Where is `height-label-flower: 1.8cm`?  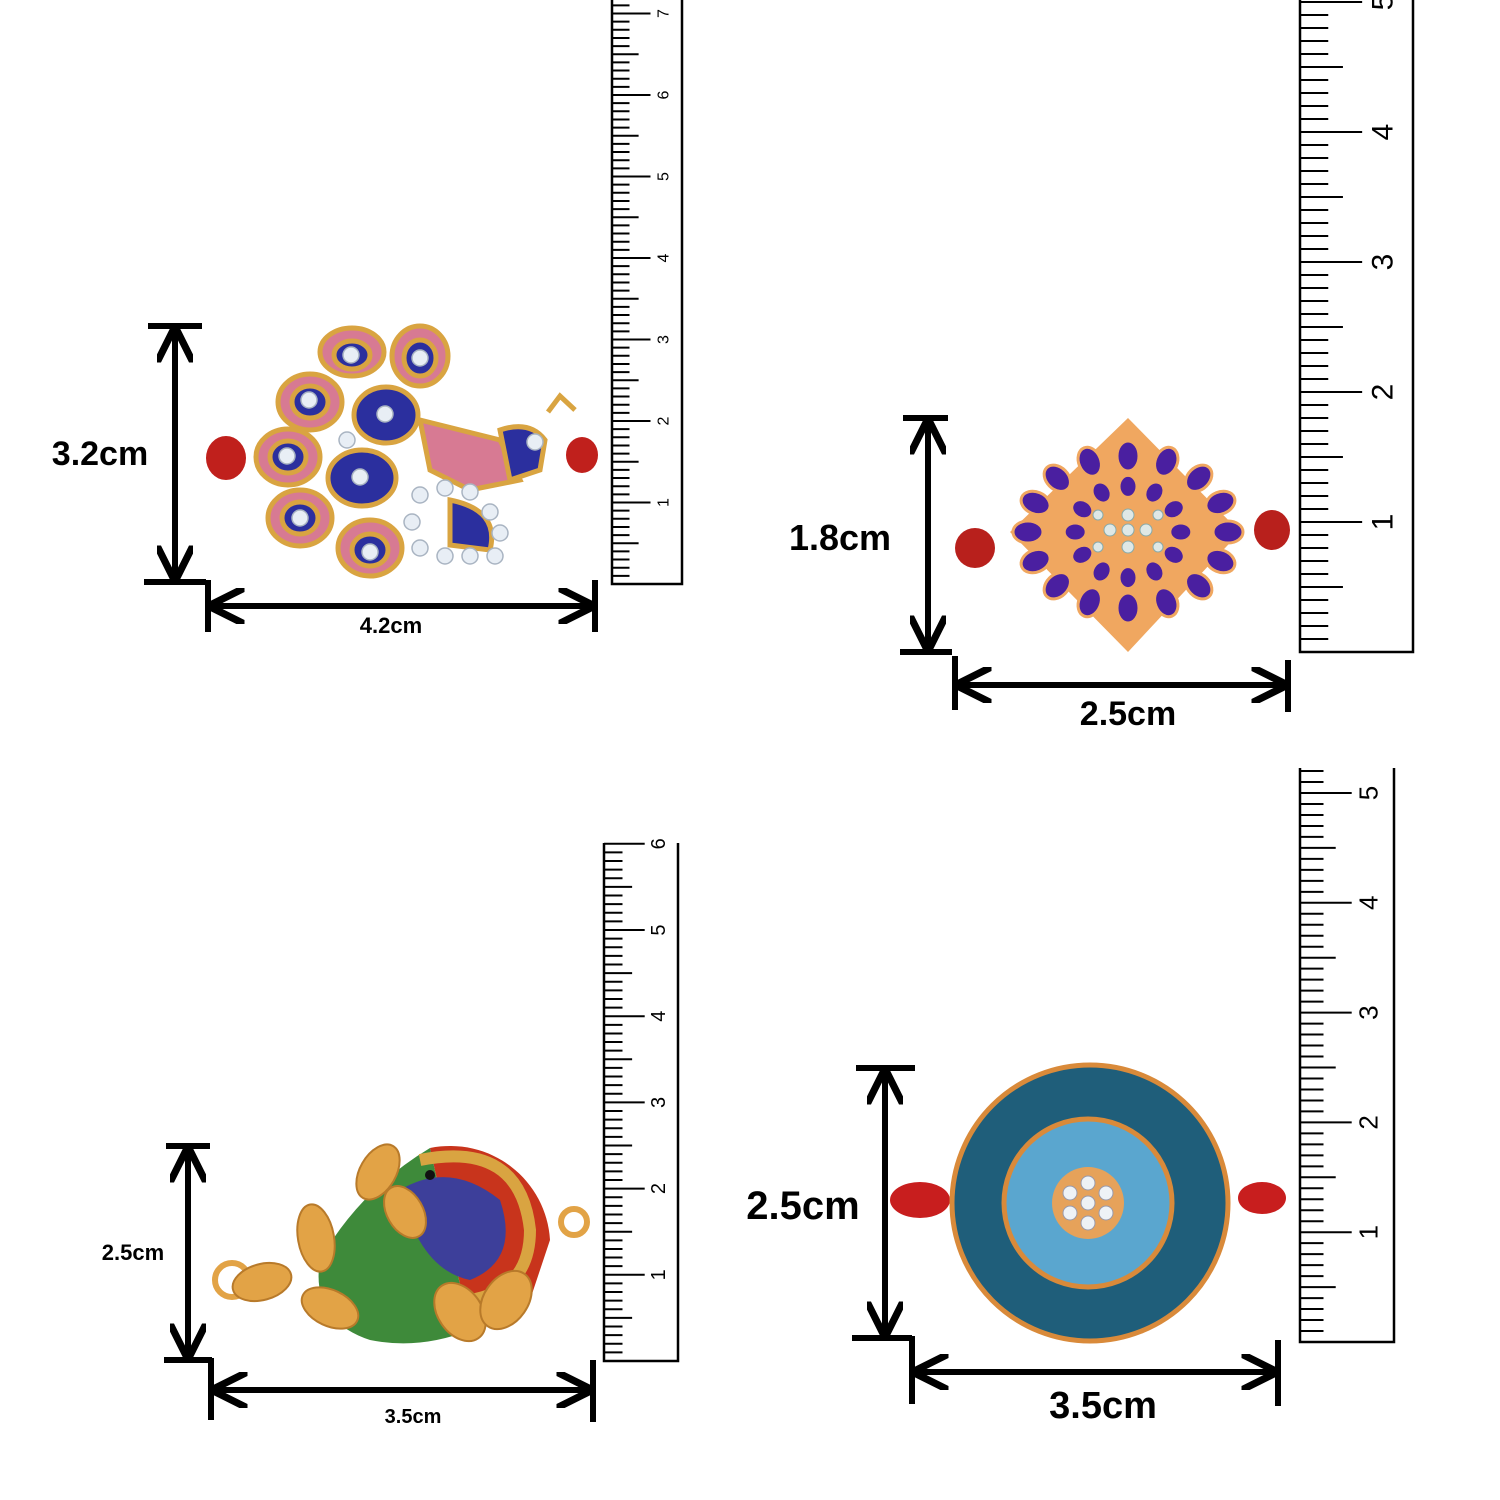
height-label-flower: 1.8cm is located at coordinates (840, 537).